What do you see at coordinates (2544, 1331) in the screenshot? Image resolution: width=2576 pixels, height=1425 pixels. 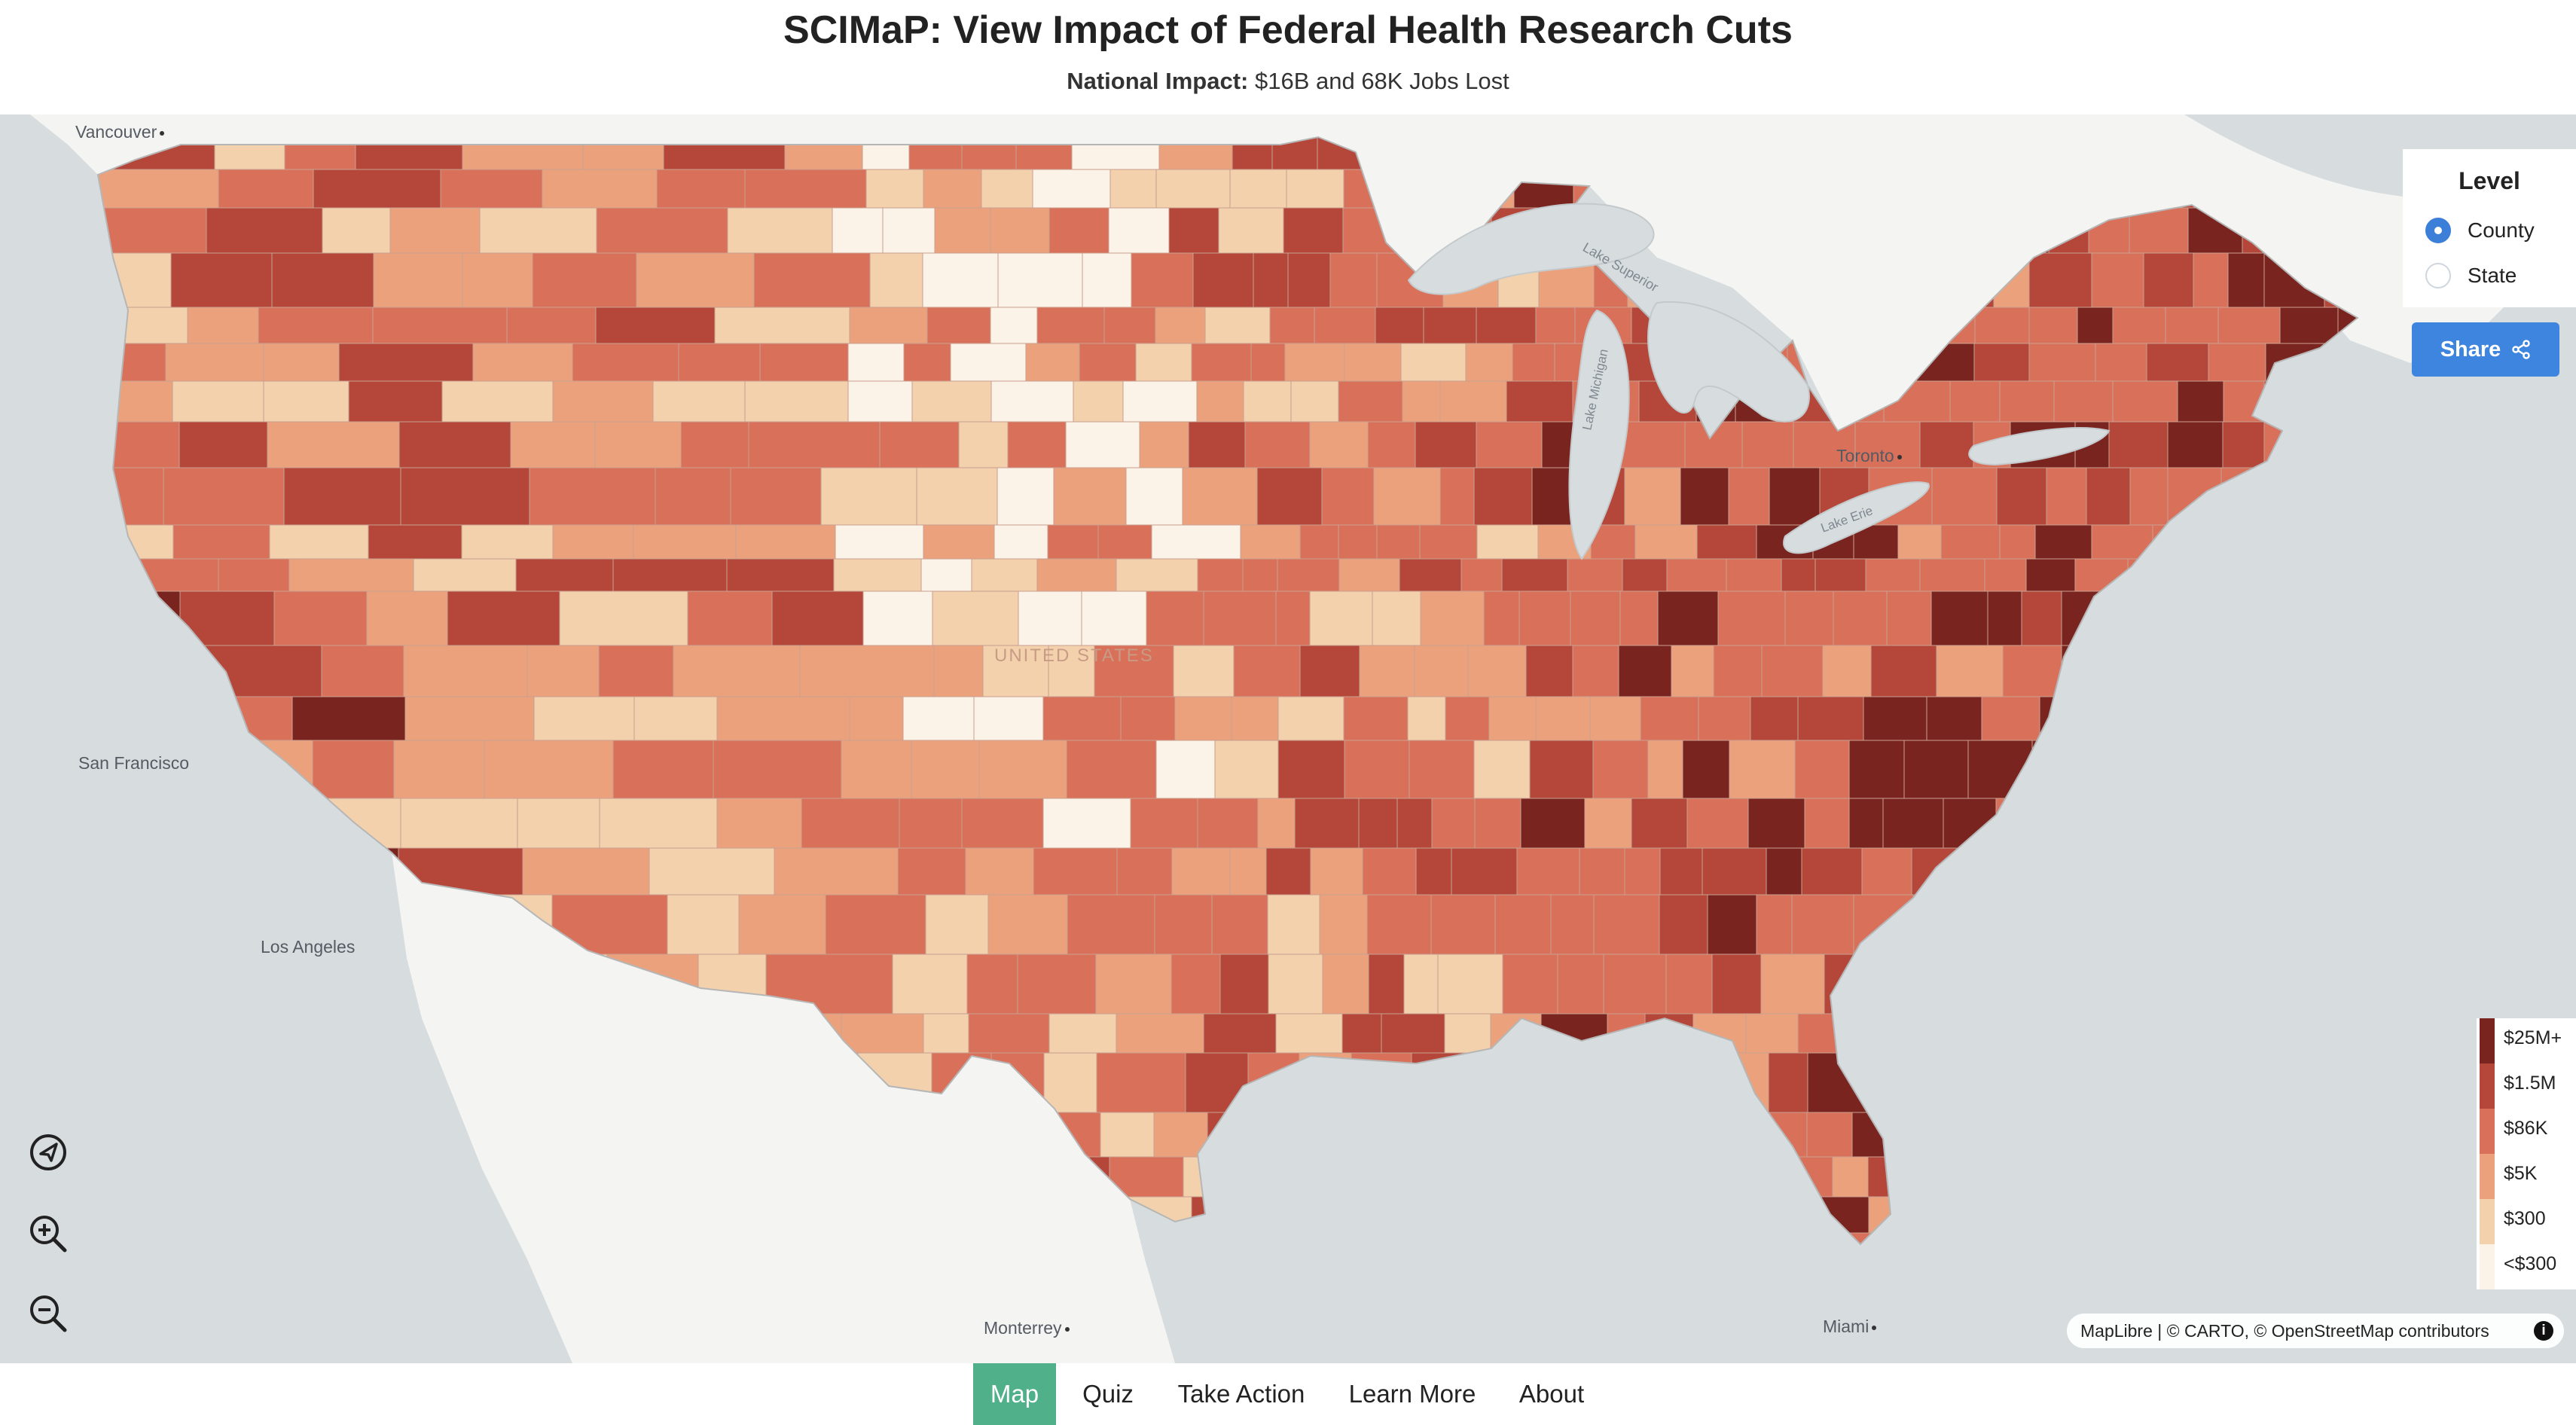 I see `info-icon: i` at bounding box center [2544, 1331].